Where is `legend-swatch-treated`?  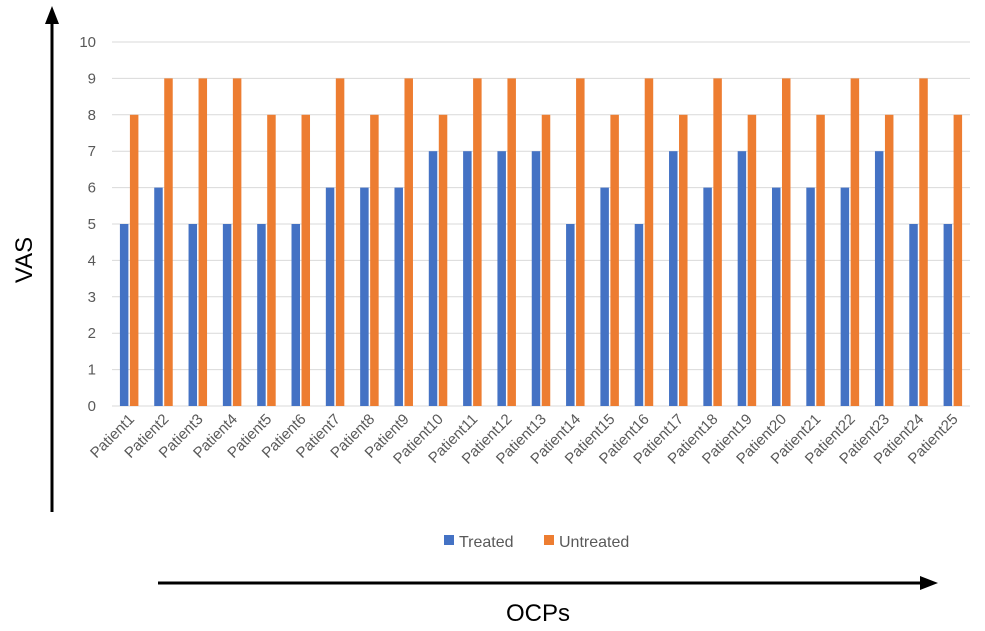 legend-swatch-treated is located at coordinates (449, 540).